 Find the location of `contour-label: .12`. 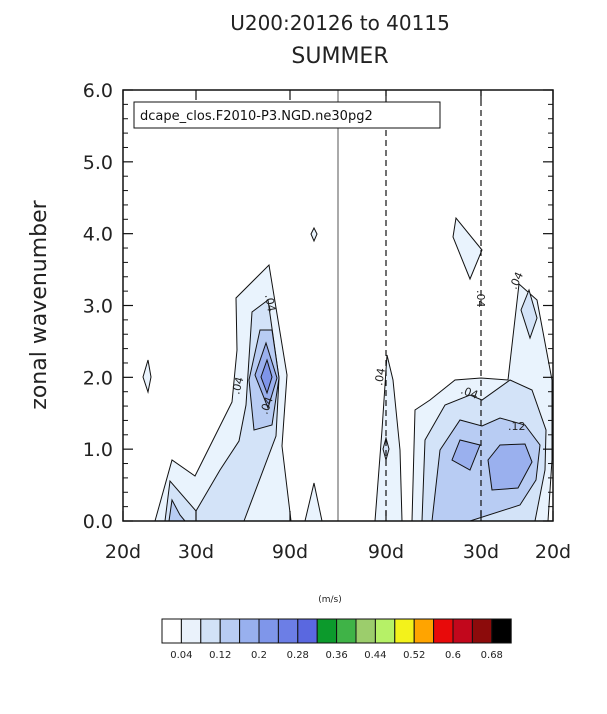

contour-label: .12 is located at coordinates (517, 426).